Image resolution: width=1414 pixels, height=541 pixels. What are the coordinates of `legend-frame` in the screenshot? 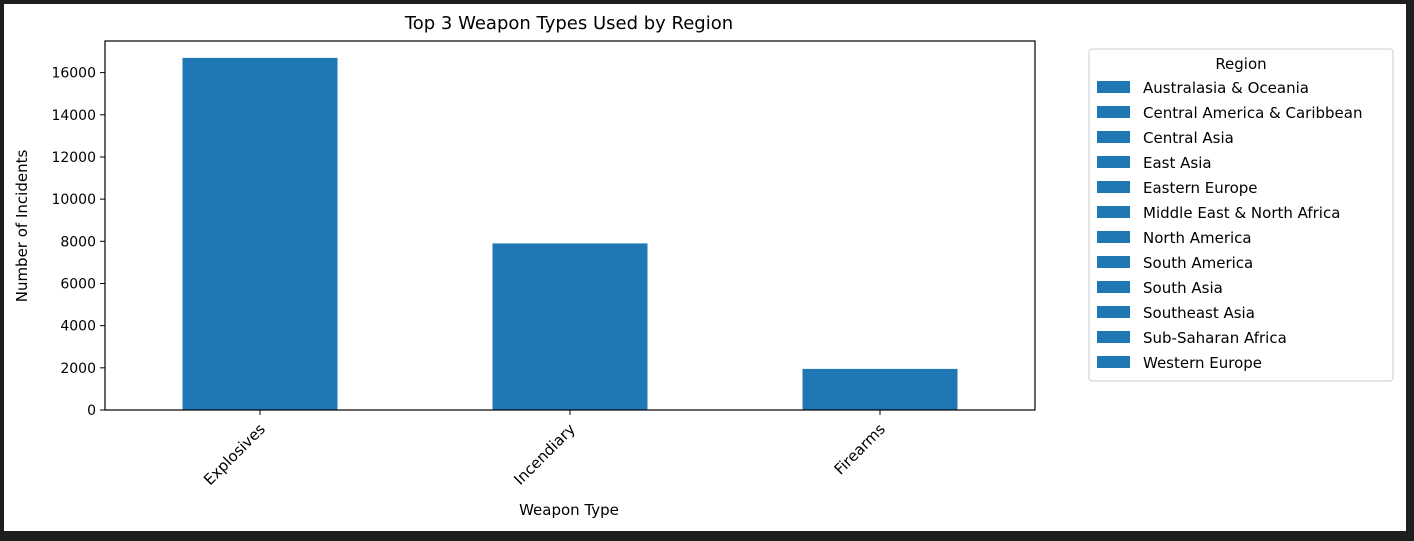 It's located at (1241, 215).